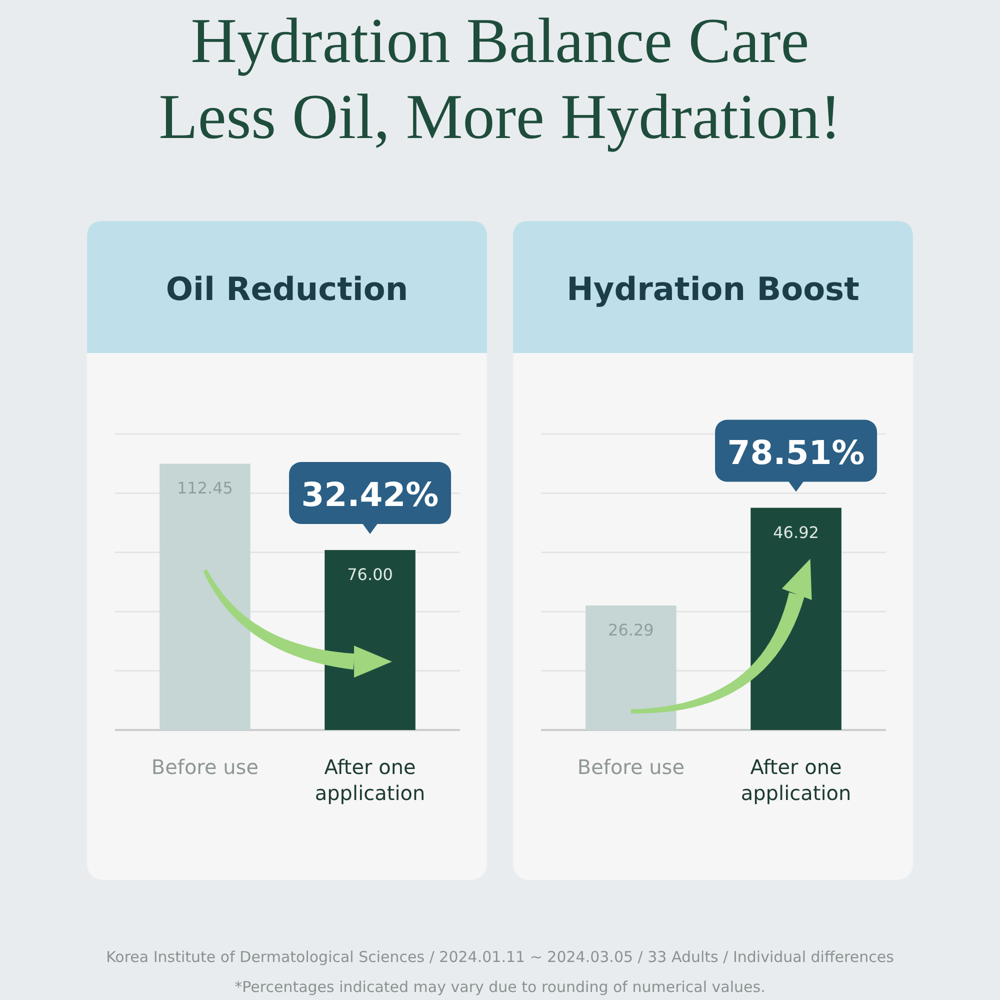 The height and width of the screenshot is (1000, 1000). Describe the element at coordinates (370, 494) in the screenshot. I see `annotation: 32.42%` at that location.